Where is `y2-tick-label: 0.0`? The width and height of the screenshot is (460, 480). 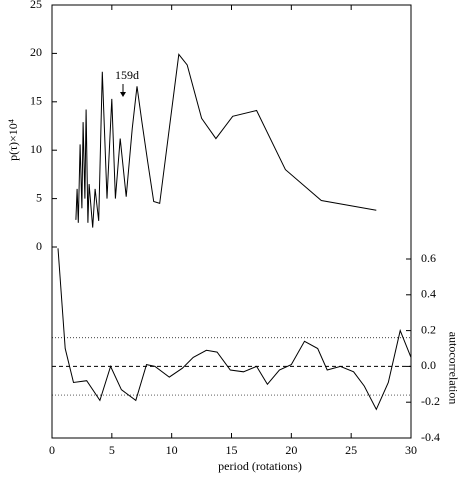 y2-tick-label: 0.0 is located at coordinates (428, 365).